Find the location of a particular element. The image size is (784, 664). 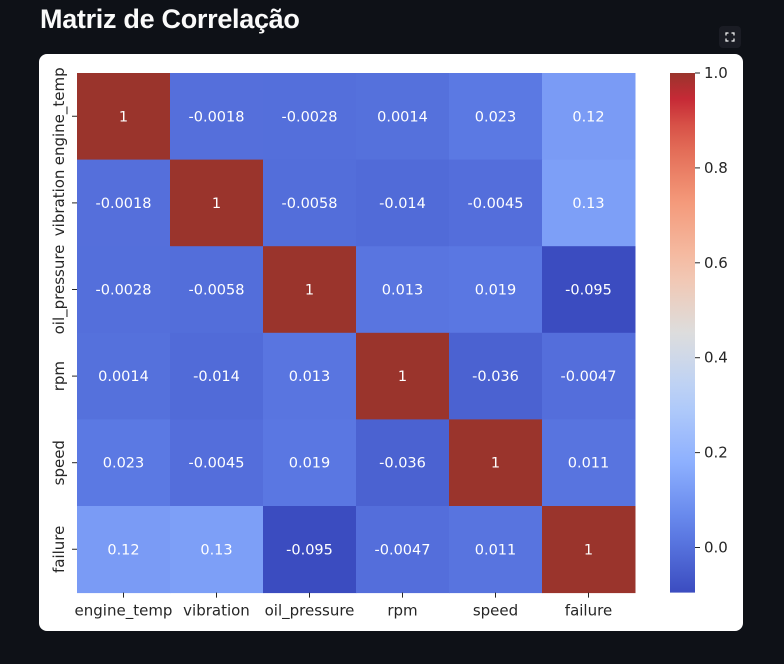

colorbar-tick-label: 0.8 is located at coordinates (716, 168).